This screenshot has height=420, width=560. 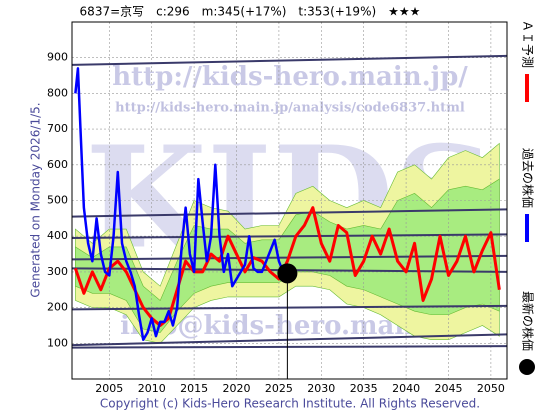 What do you see at coordinates (321, 388) in the screenshot?
I see `x-tick-label: 2030` at bounding box center [321, 388].